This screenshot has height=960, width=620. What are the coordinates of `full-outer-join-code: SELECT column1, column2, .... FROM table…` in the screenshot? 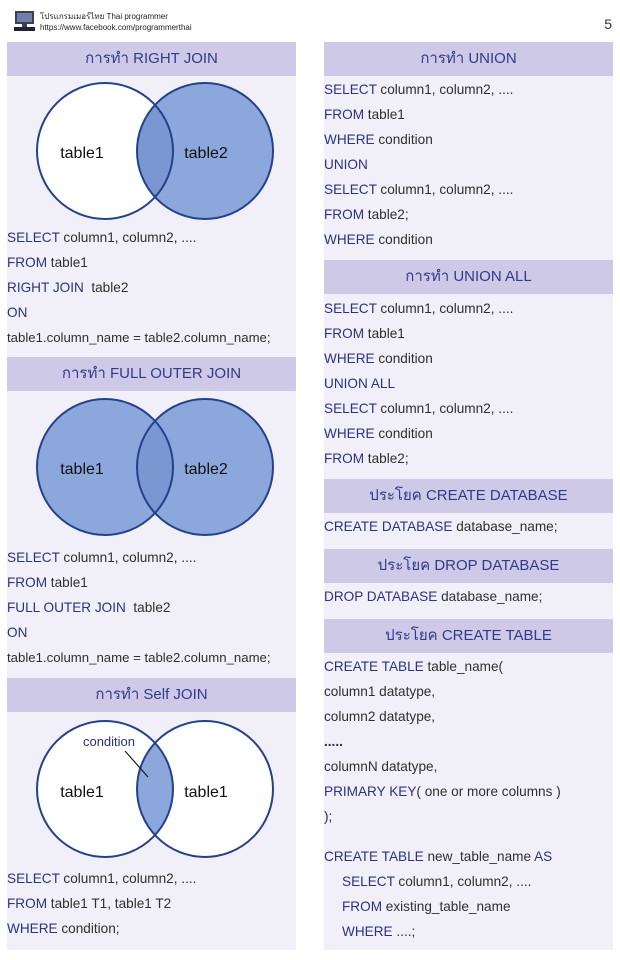 It's located at (151, 607).